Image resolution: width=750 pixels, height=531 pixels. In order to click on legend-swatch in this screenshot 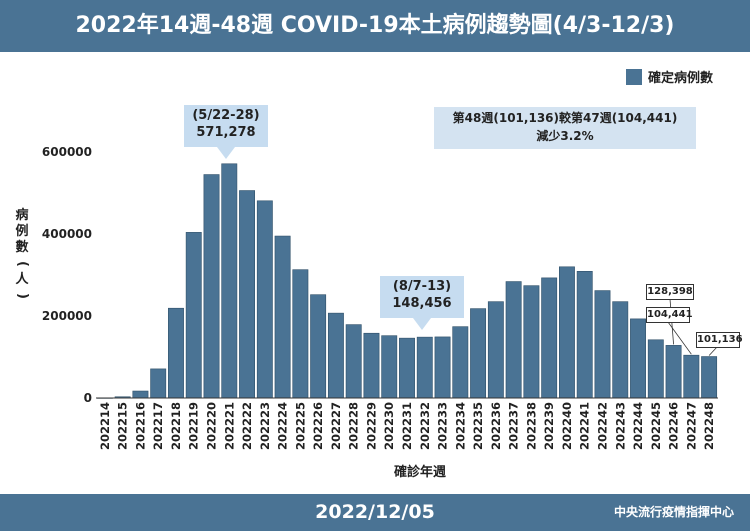, I will do `click(634, 77)`.